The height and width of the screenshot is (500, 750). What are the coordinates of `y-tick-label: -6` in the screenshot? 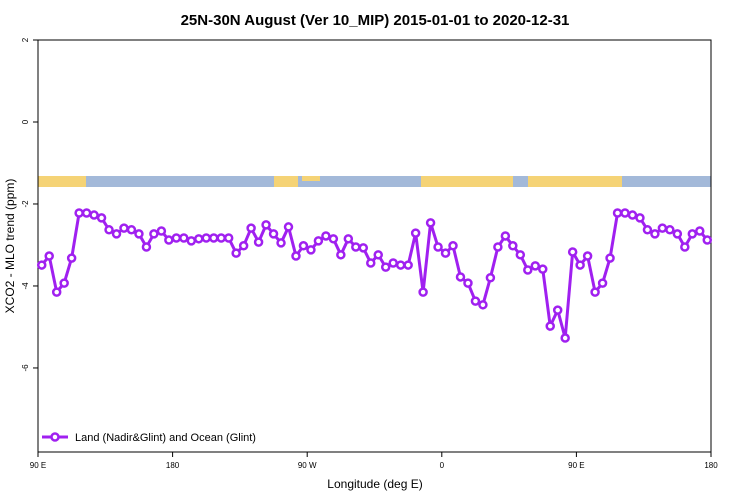 It's located at (25, 368).